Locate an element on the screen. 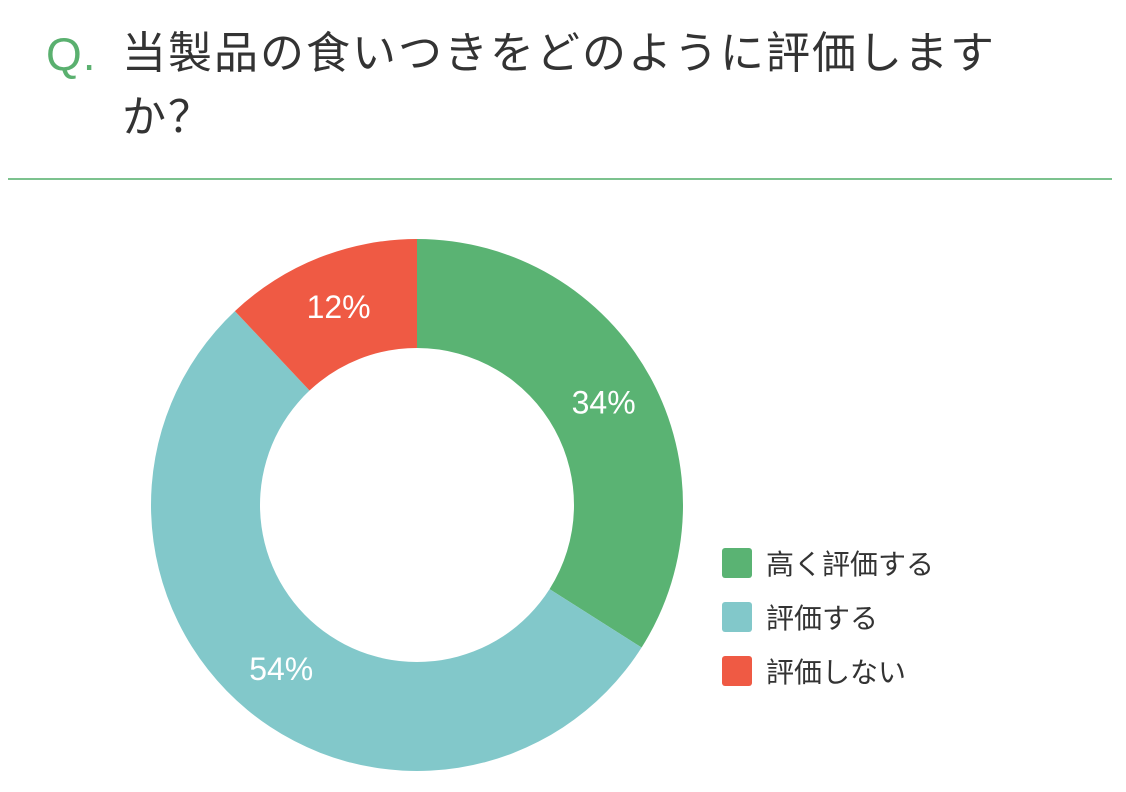 The image size is (1126, 792). slice-not-rate is located at coordinates (325, 315).